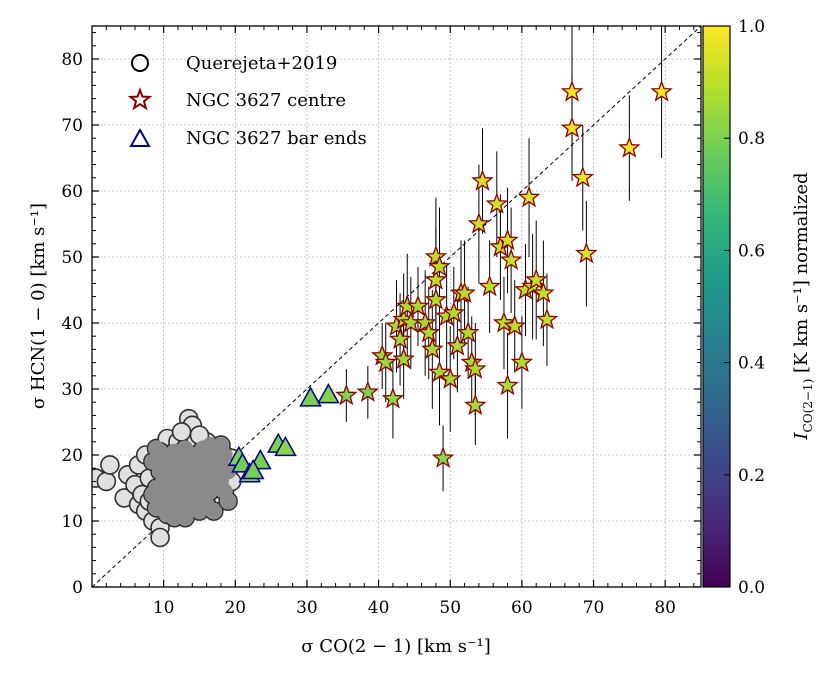 The image size is (831, 676). I want to click on y-tick-label: 60, so click(72, 192).